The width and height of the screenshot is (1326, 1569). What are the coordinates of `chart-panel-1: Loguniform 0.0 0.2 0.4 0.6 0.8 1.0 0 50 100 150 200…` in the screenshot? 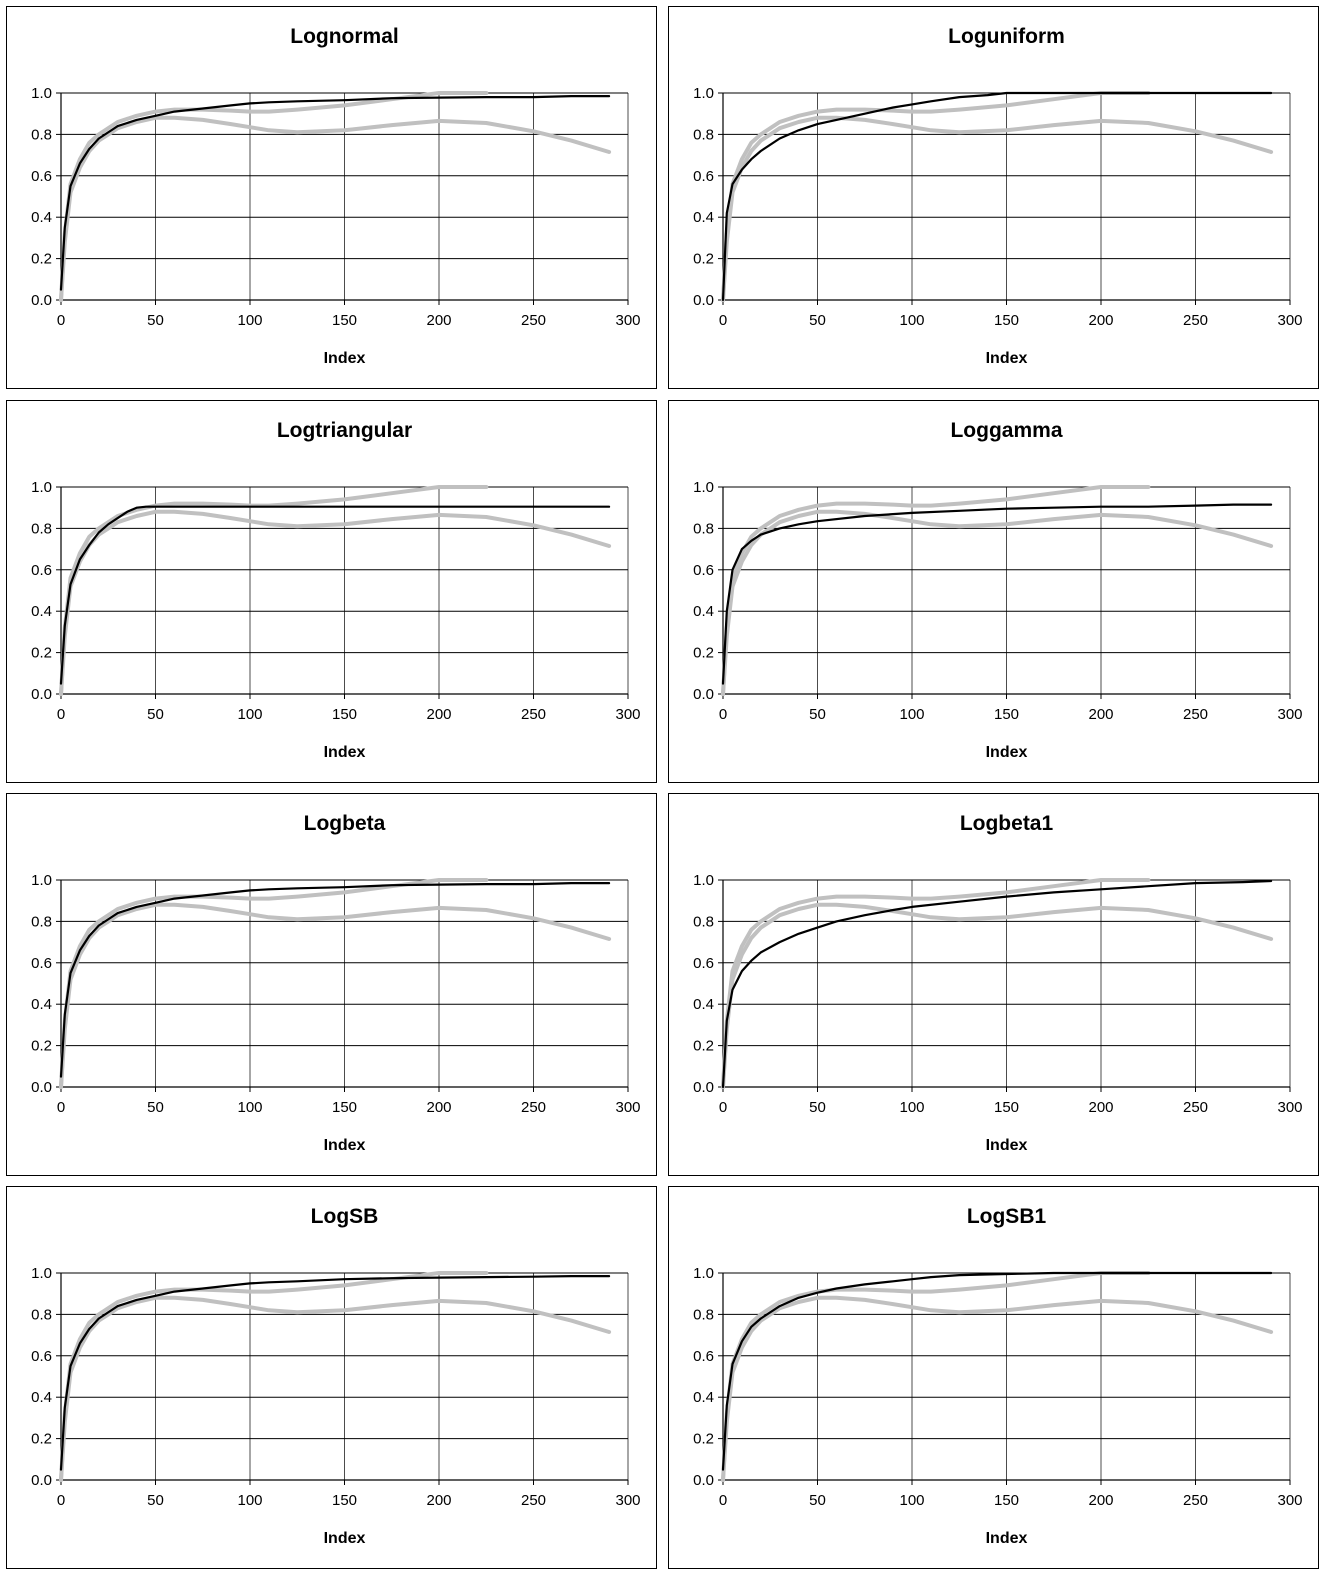 It's located at (993, 197).